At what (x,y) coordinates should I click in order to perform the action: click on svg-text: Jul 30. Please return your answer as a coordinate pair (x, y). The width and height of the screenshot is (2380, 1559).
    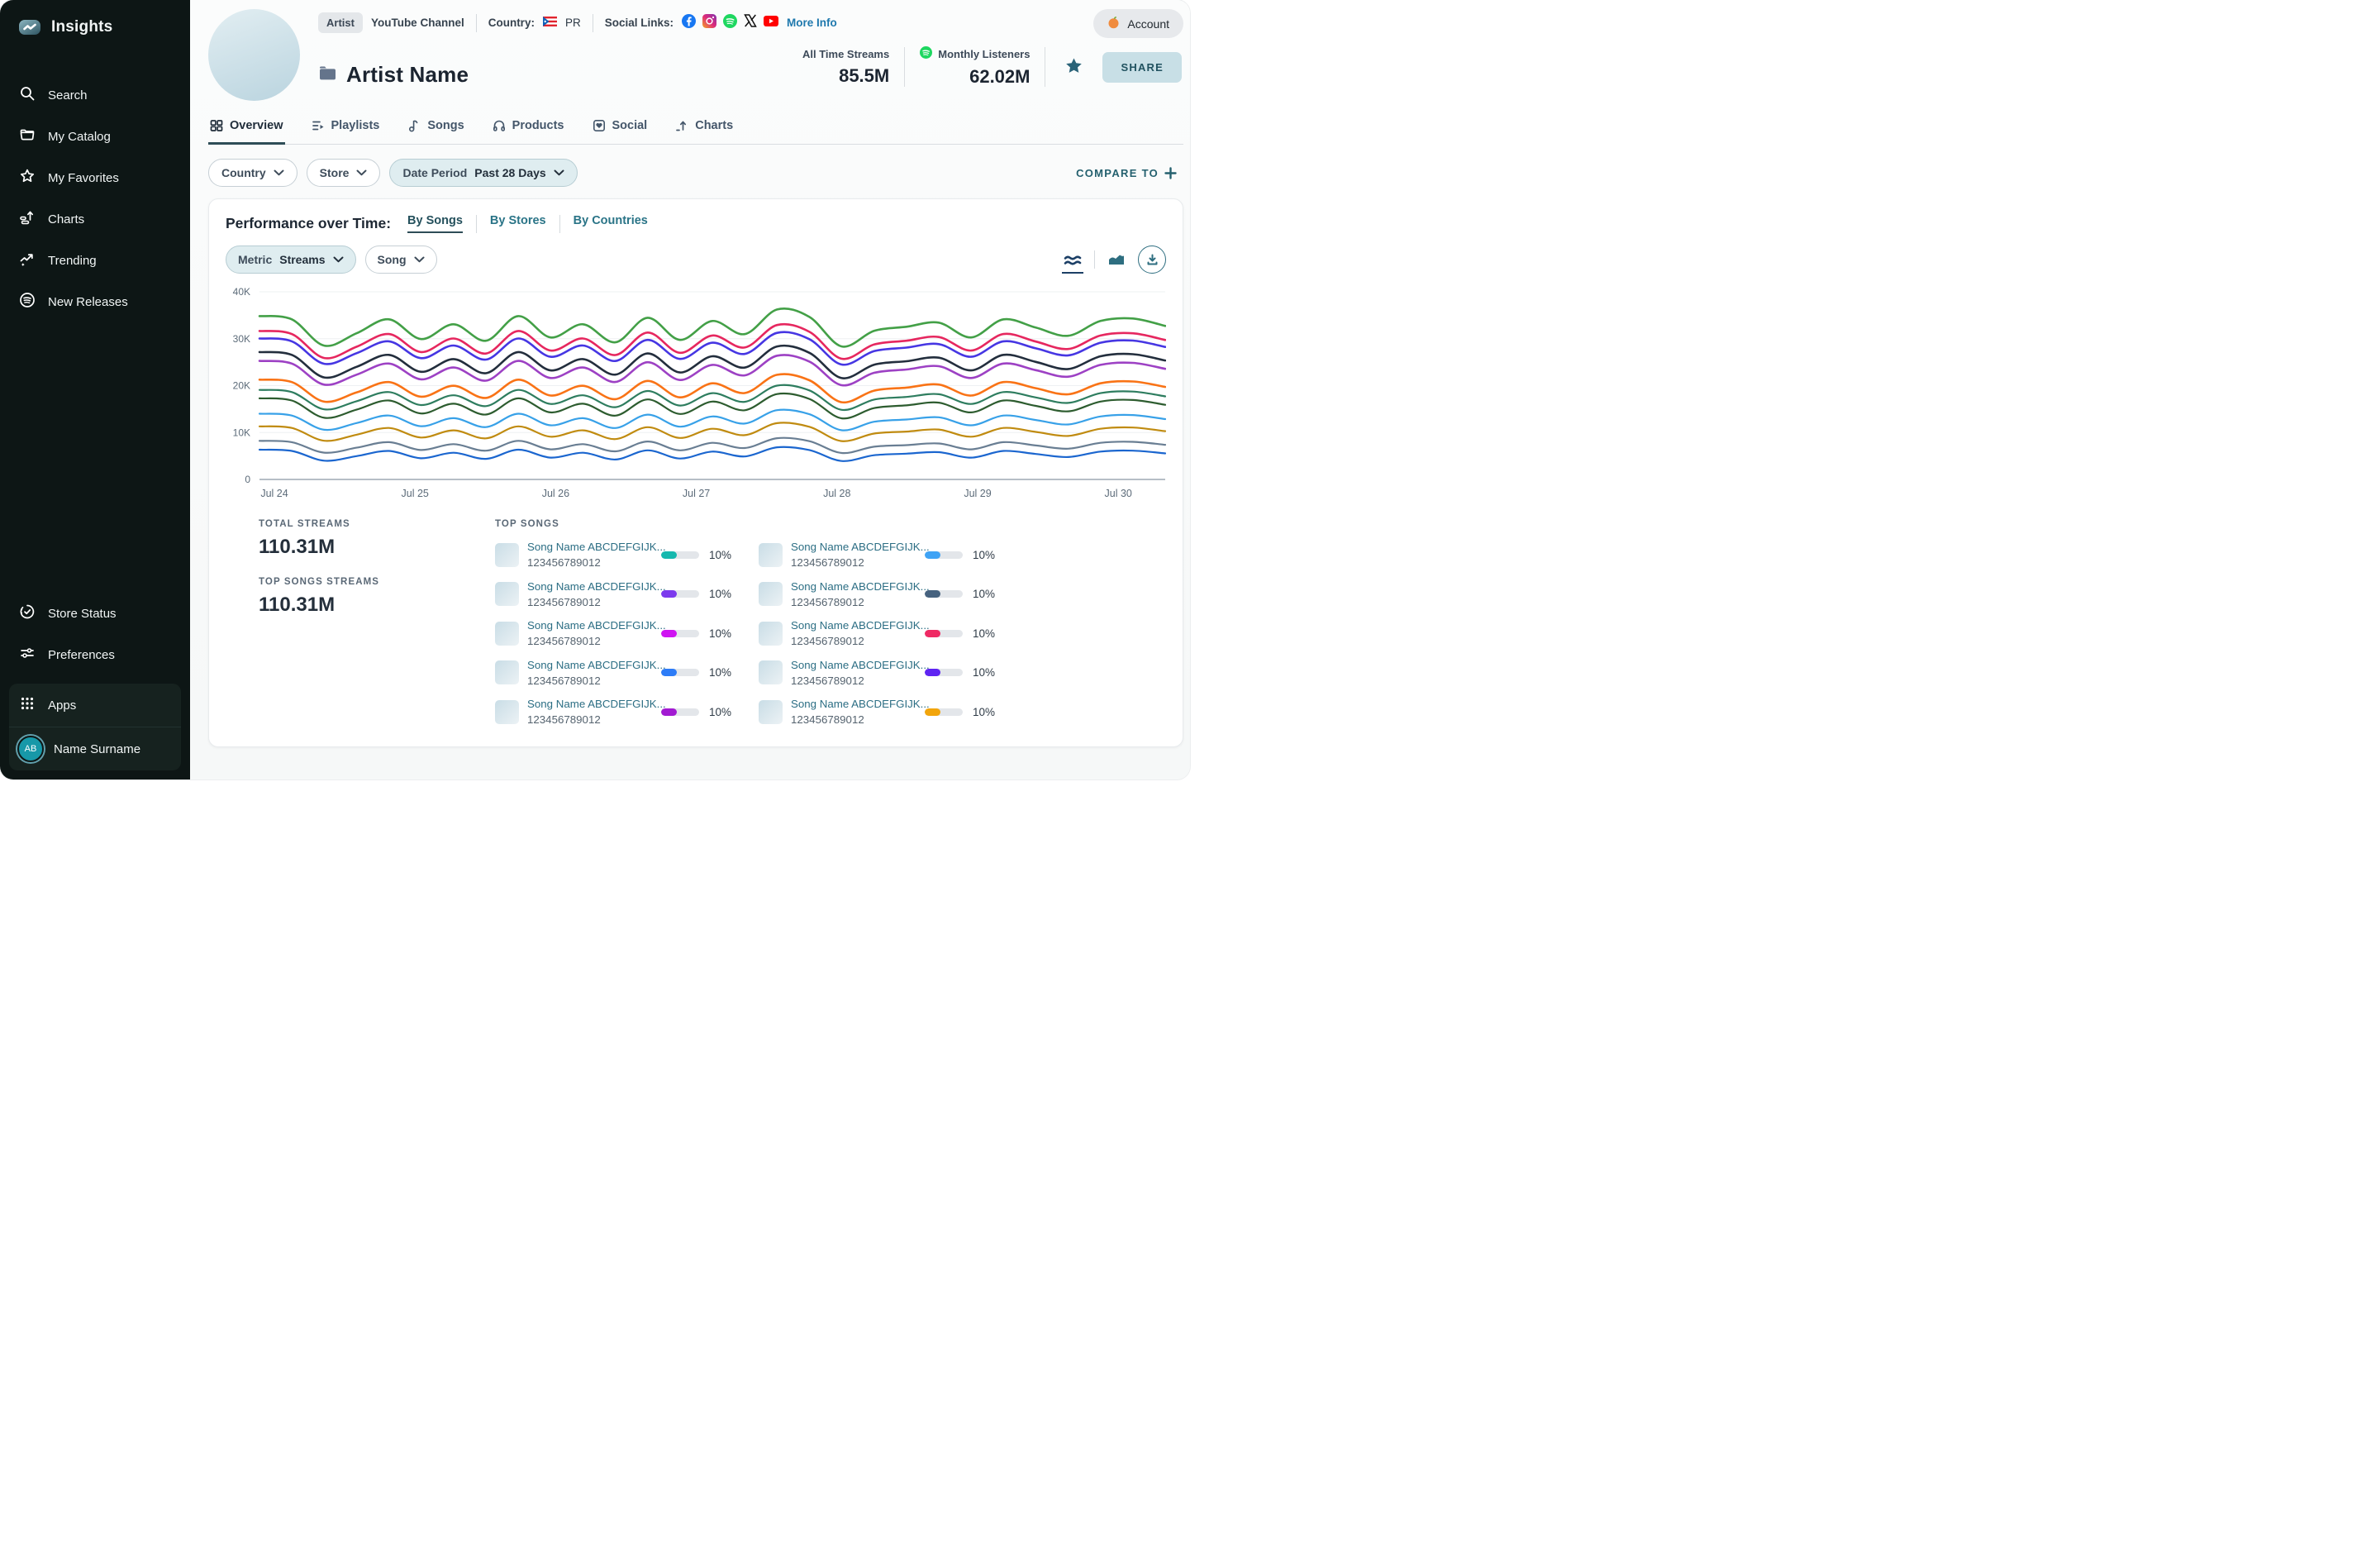
    Looking at the image, I should click on (1118, 494).